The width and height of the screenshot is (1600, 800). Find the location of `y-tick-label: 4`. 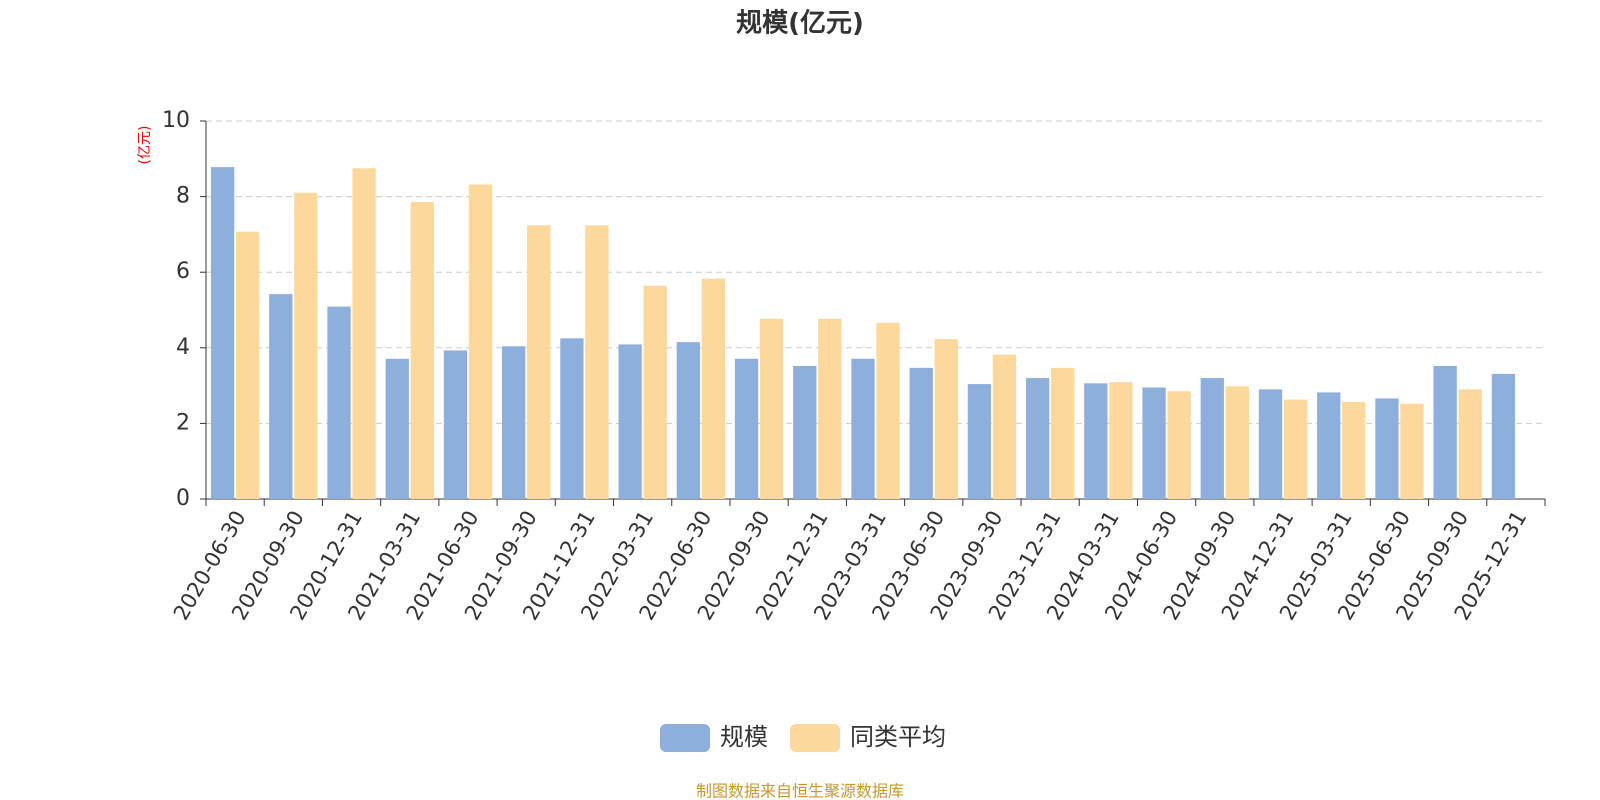

y-tick-label: 4 is located at coordinates (183, 347).